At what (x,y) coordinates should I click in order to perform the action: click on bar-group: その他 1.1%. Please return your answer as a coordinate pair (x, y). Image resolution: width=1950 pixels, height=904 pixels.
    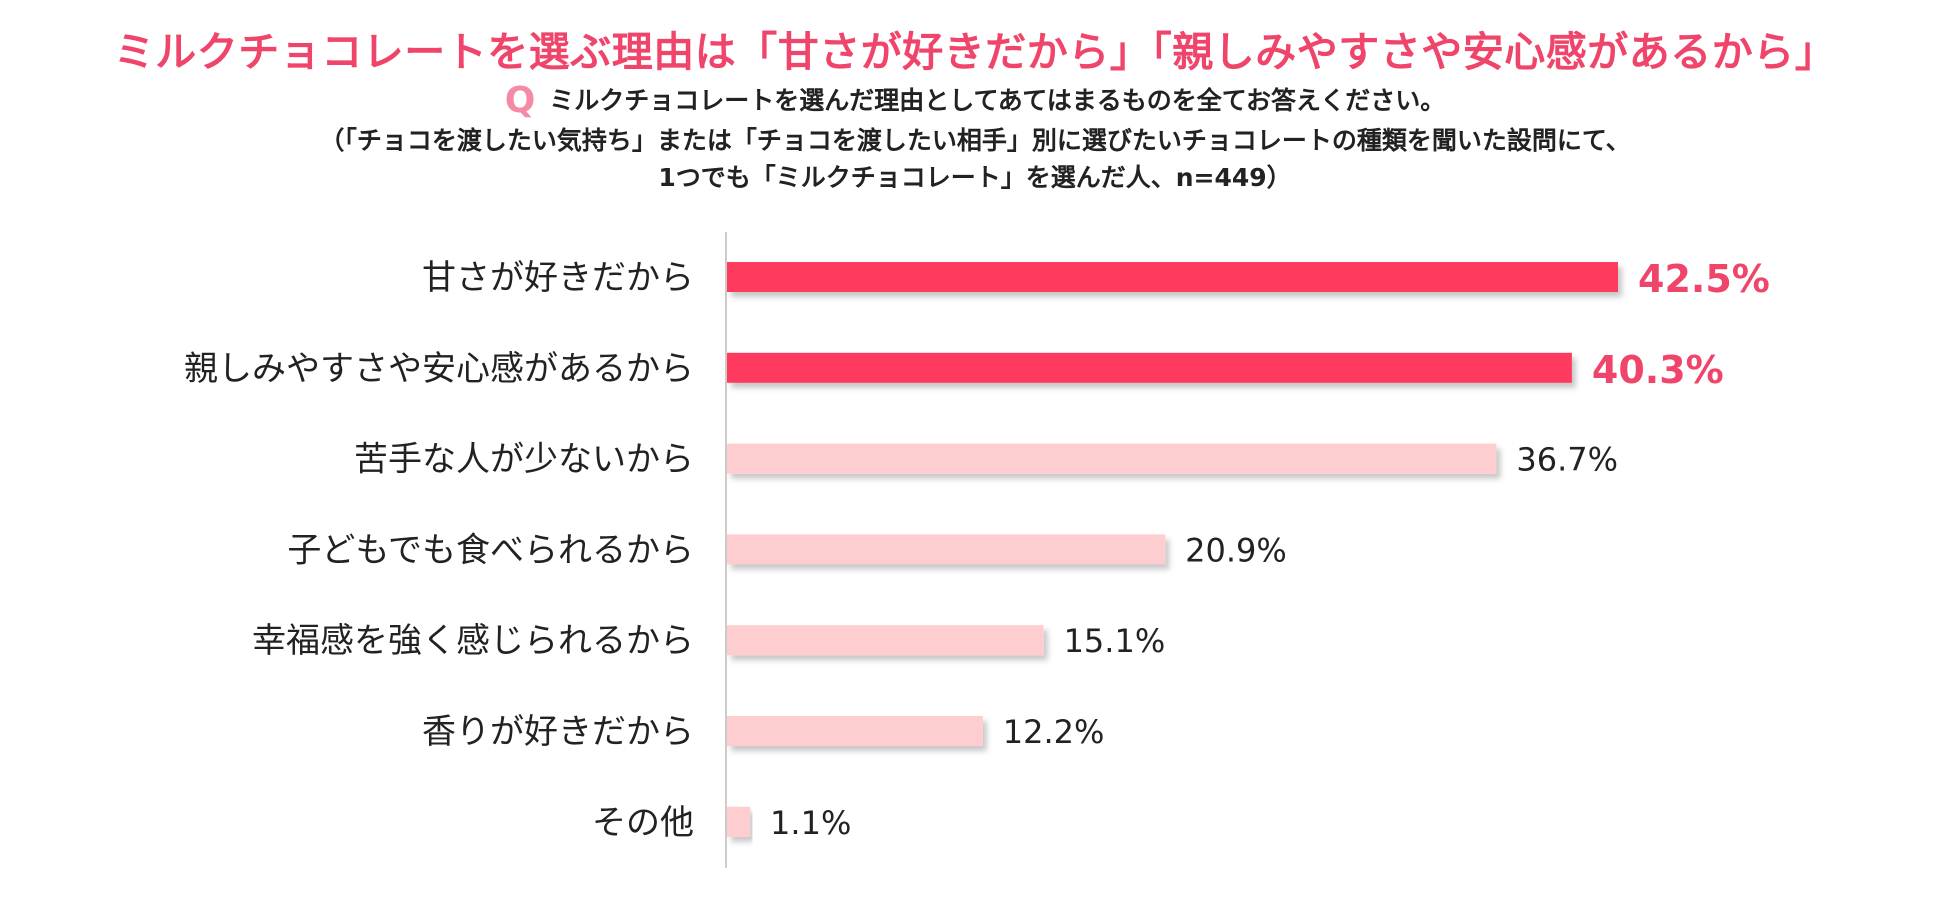
    Looking at the image, I should click on (721, 823).